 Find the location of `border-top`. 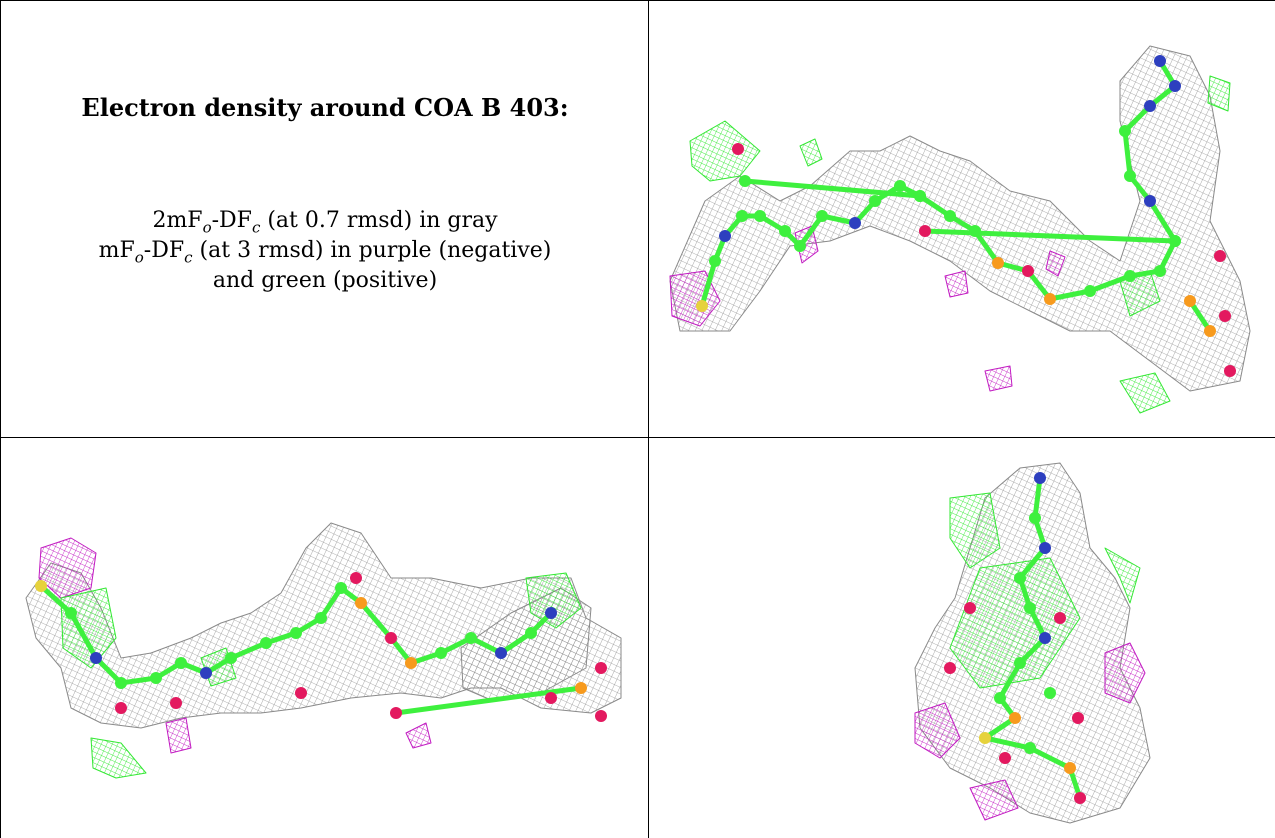

border-top is located at coordinates (637, 0).